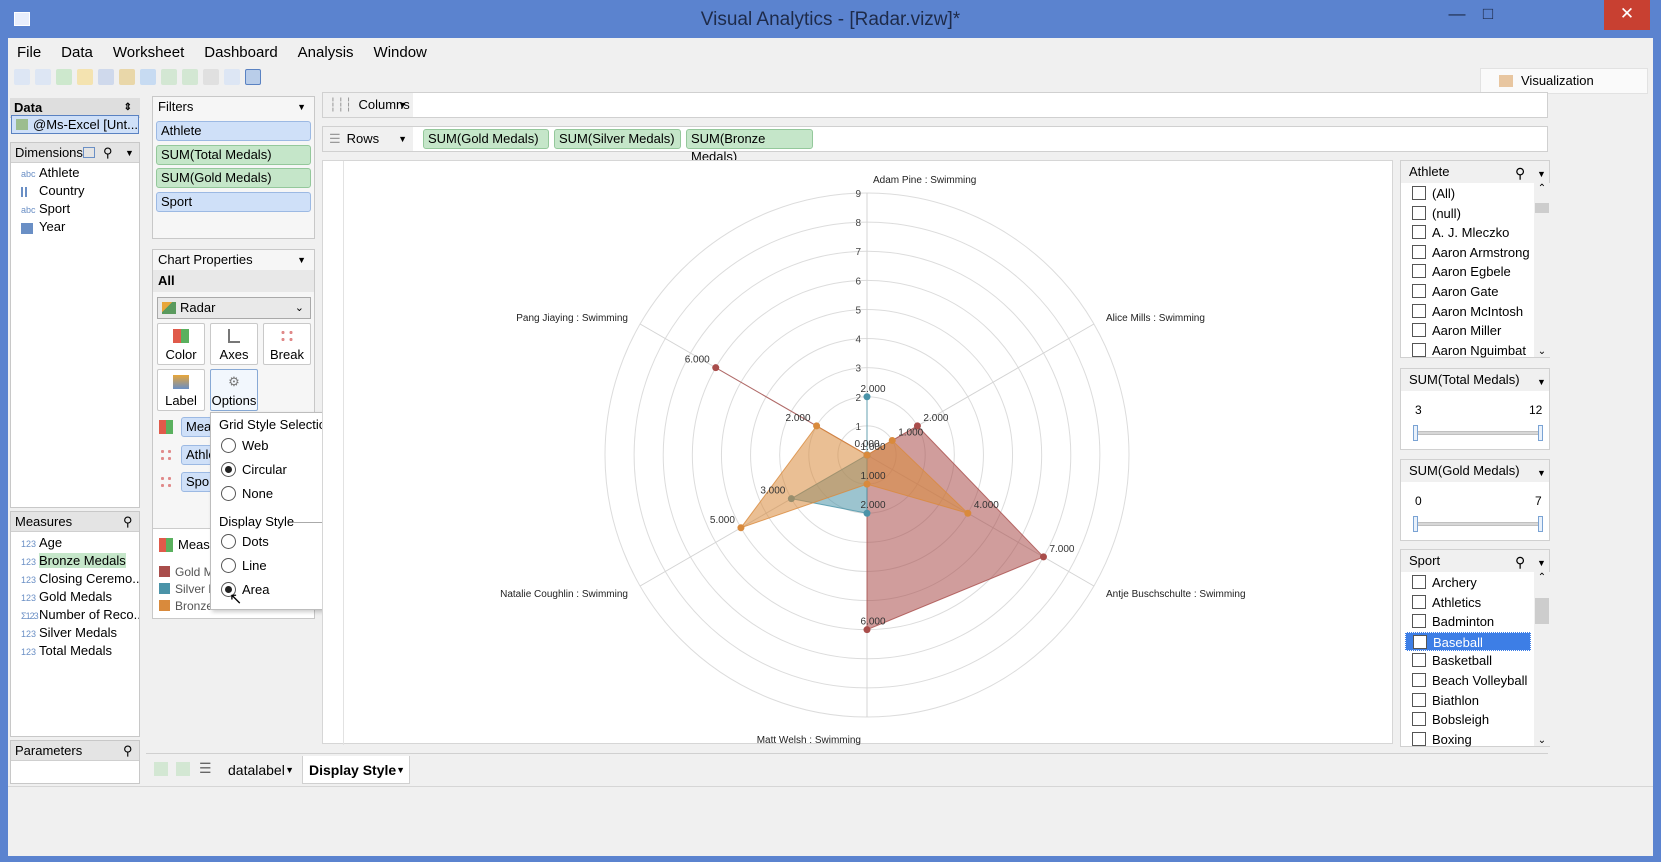 This screenshot has height=862, width=1661. What do you see at coordinates (234, 390) in the screenshot?
I see `options-button: ⚙ Options` at bounding box center [234, 390].